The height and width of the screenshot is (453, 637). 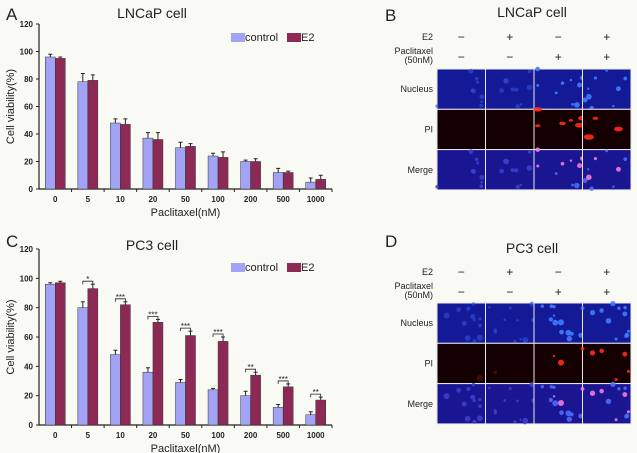 What do you see at coordinates (28, 337) in the screenshot?
I see `y-tick-label: 60` at bounding box center [28, 337].